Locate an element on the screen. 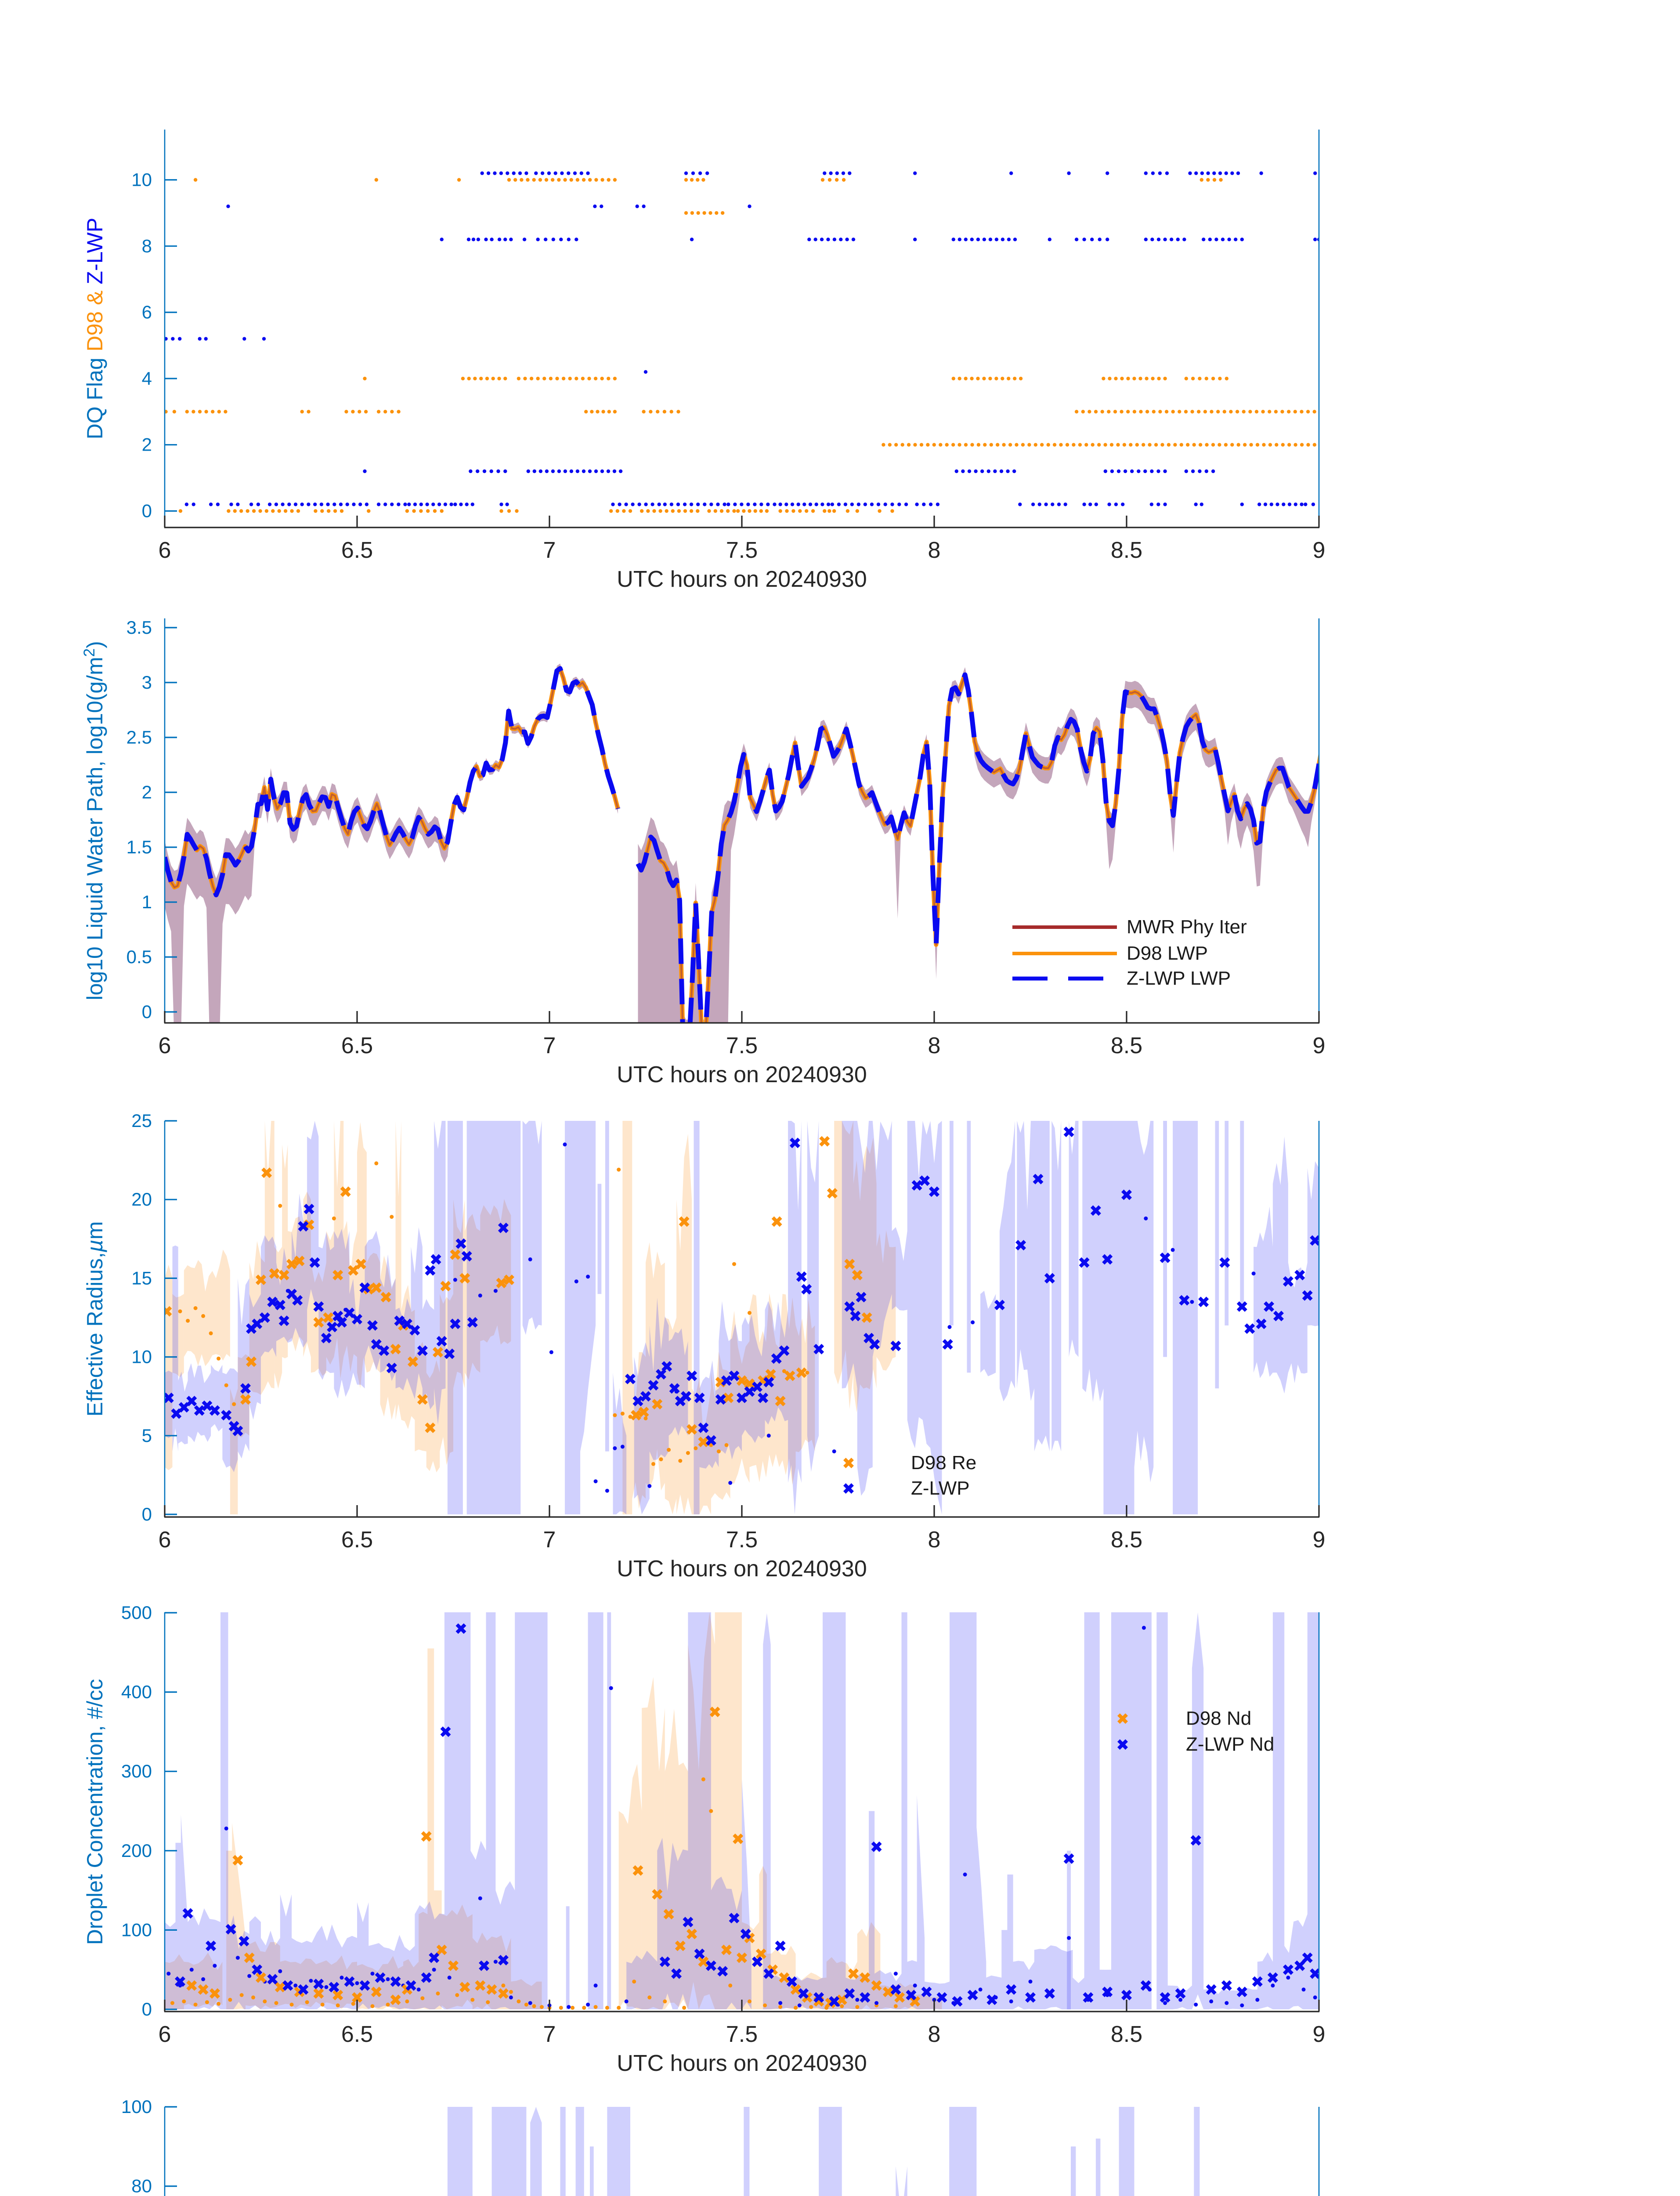  svg-text: 300 is located at coordinates (136, 1771).